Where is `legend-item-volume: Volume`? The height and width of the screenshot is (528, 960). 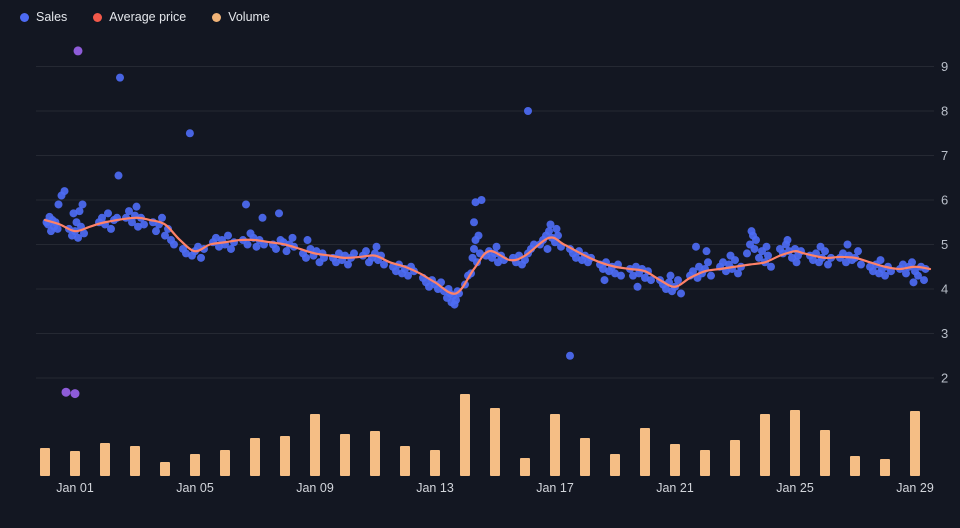
legend-item-volume: Volume is located at coordinates (241, 17).